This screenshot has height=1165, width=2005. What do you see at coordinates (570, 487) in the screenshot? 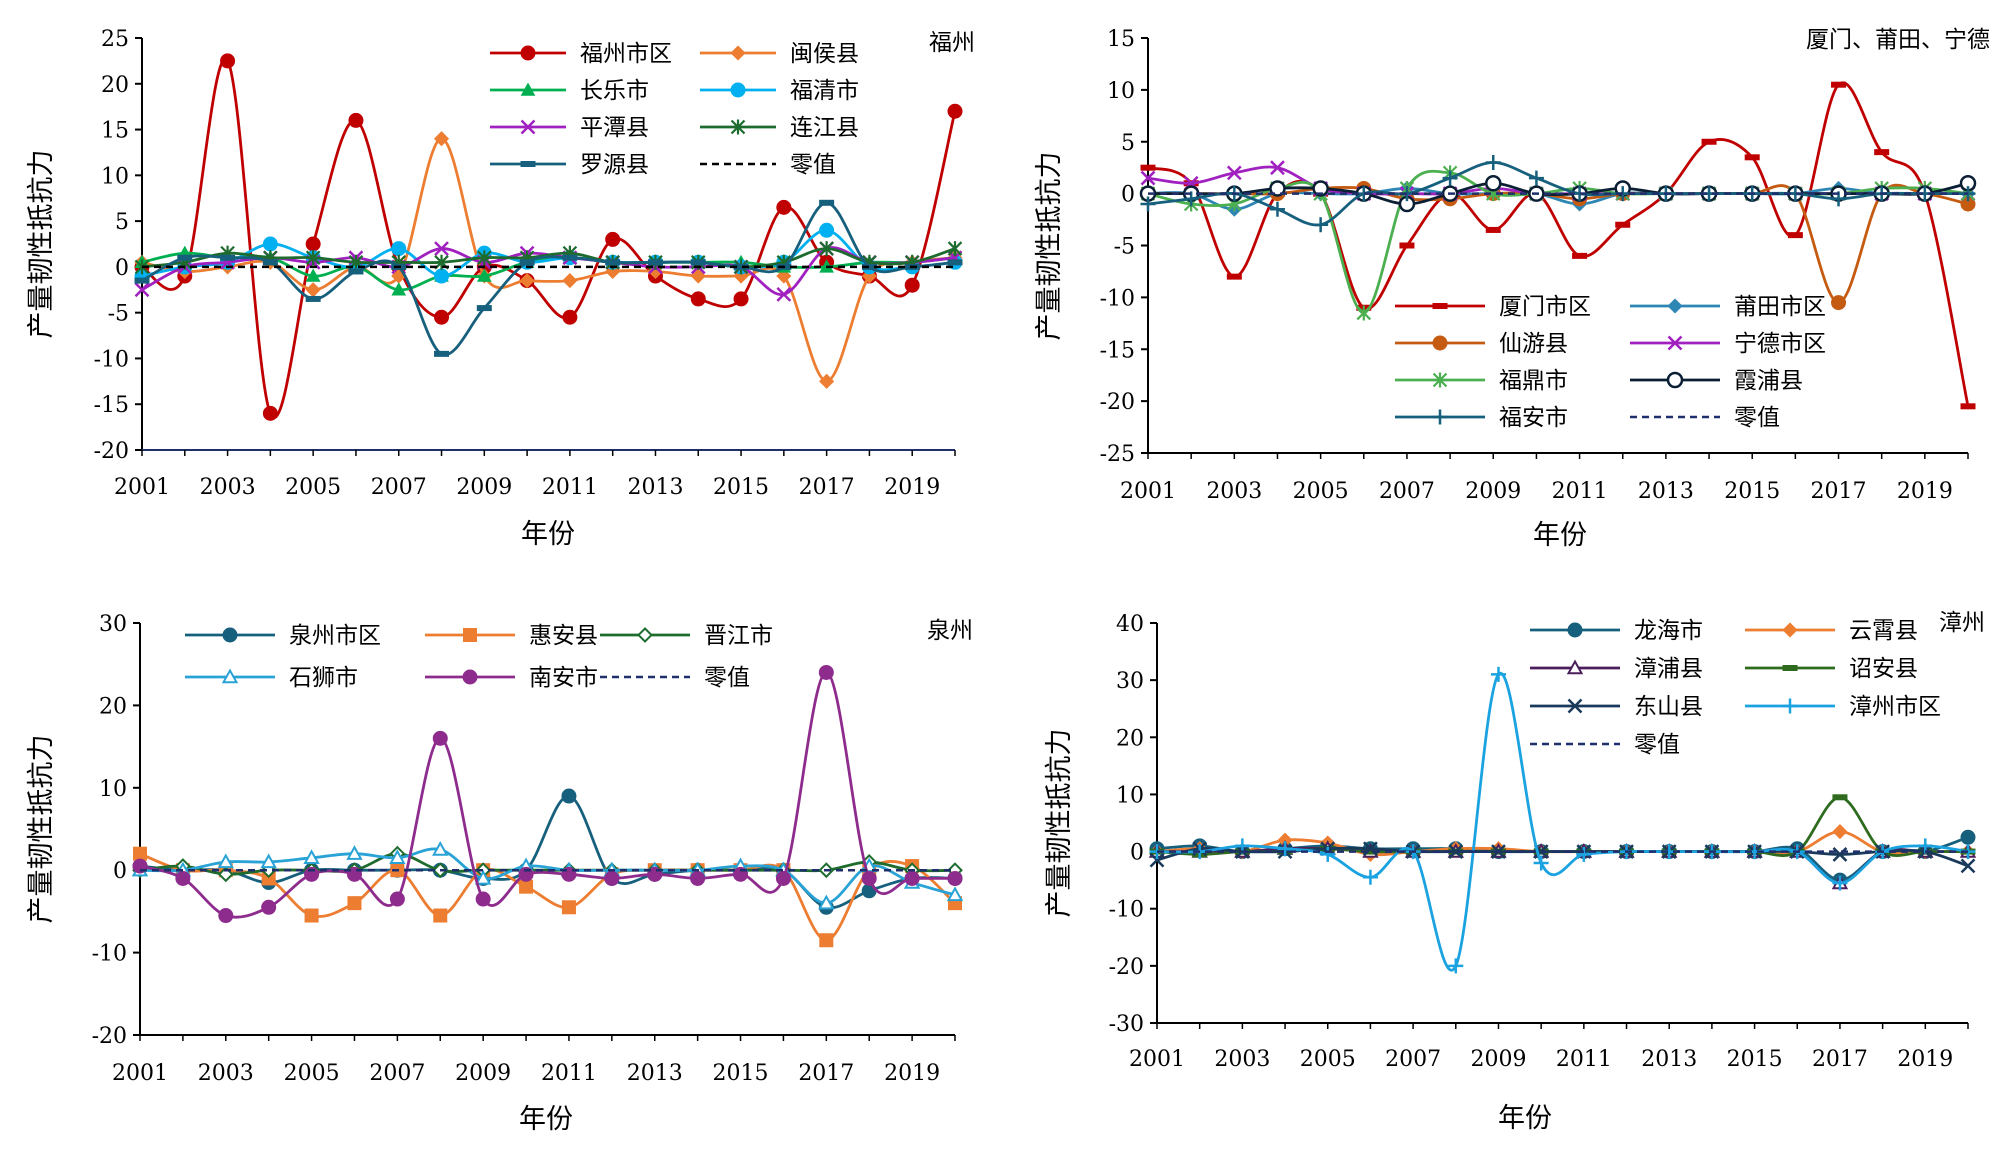
I see `x-tick-label: 2011` at bounding box center [570, 487].